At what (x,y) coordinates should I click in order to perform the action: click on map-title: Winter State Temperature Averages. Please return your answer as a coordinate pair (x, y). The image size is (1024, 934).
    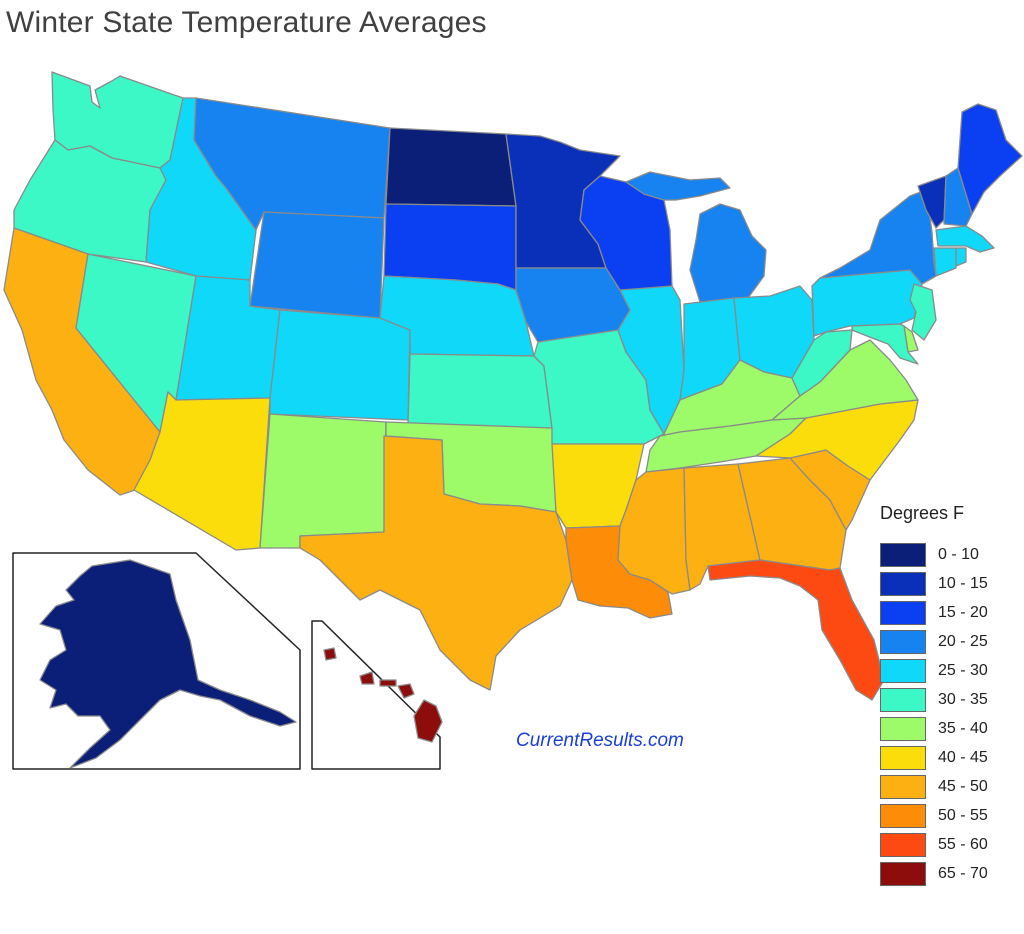
    Looking at the image, I should click on (246, 22).